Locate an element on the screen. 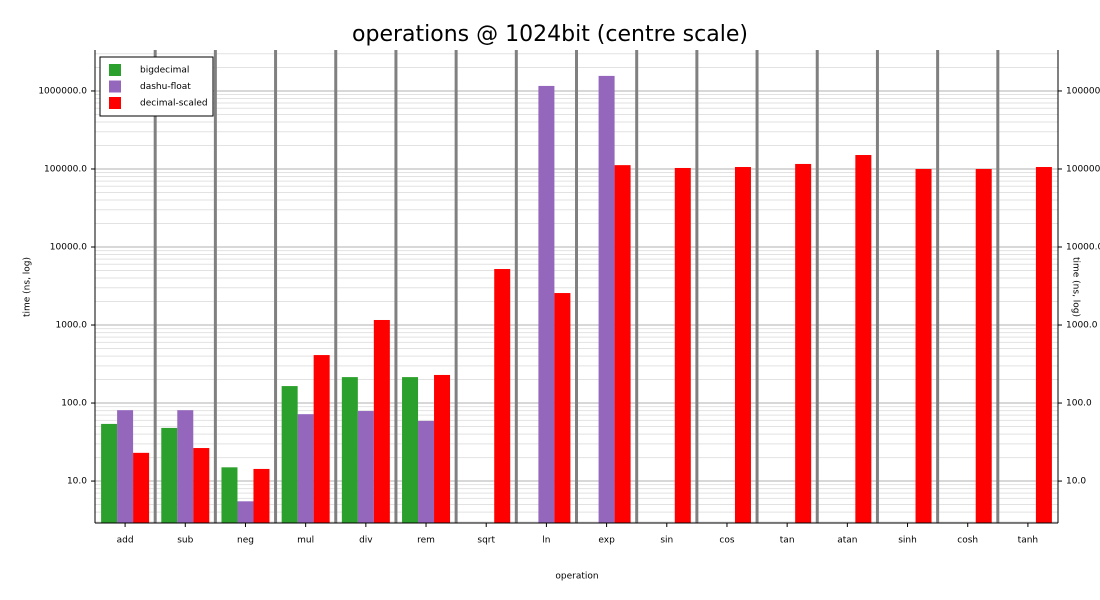 The height and width of the screenshot is (600, 1100). chart-title: operations @ 1024bit (centre scale) is located at coordinates (550, 34).